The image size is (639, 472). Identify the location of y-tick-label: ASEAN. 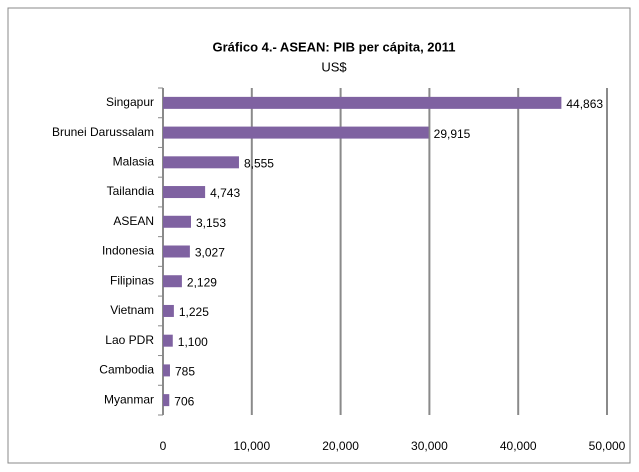
(133, 221).